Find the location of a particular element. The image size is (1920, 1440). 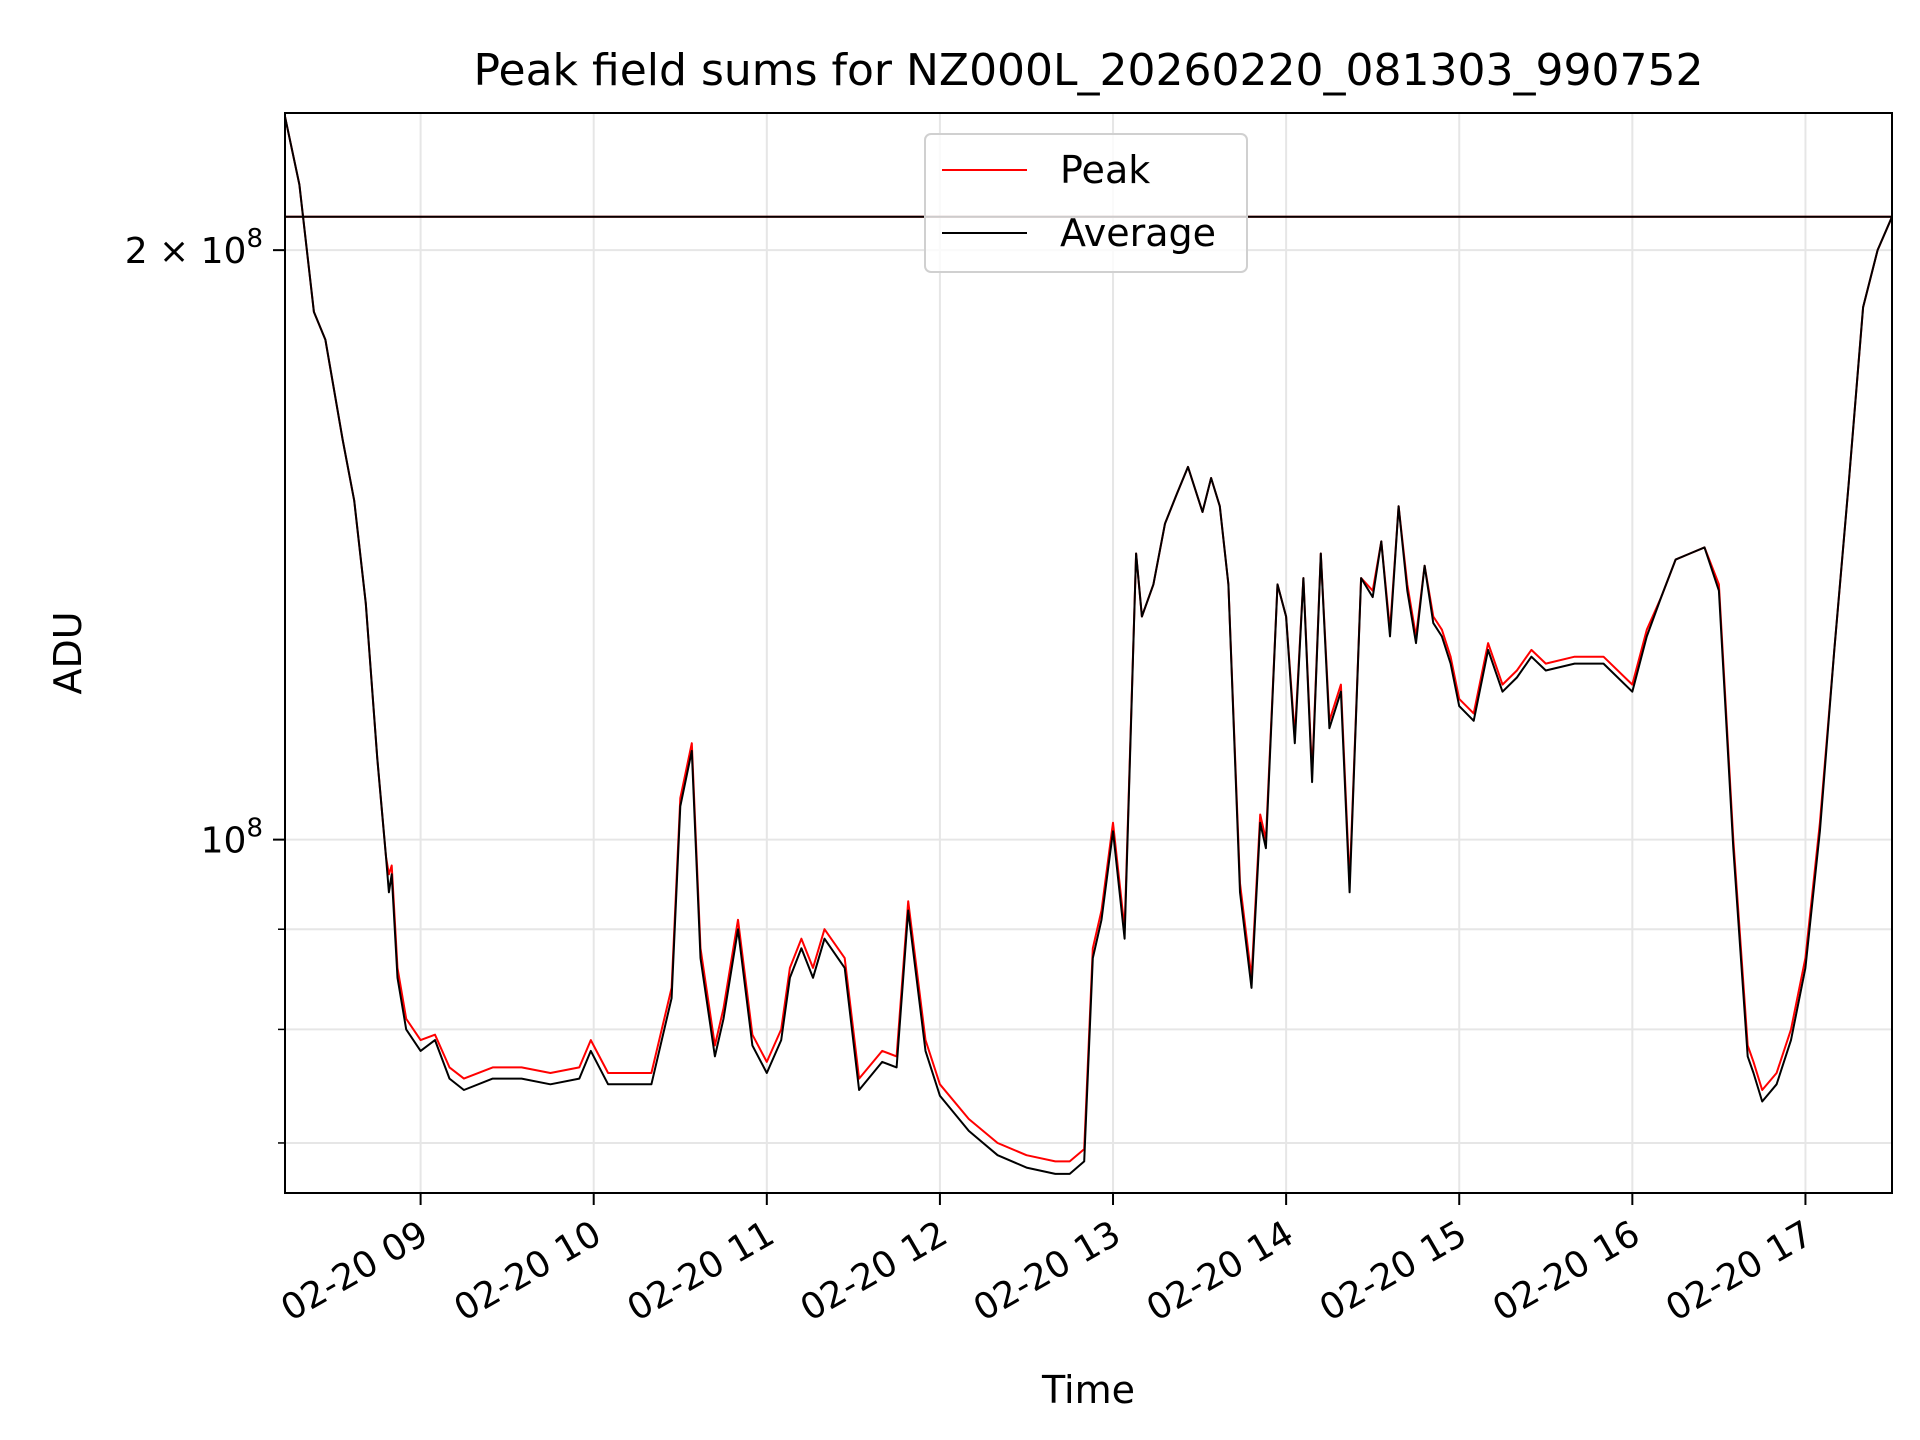

x-axis-label: Time is located at coordinates (1088, 1390).